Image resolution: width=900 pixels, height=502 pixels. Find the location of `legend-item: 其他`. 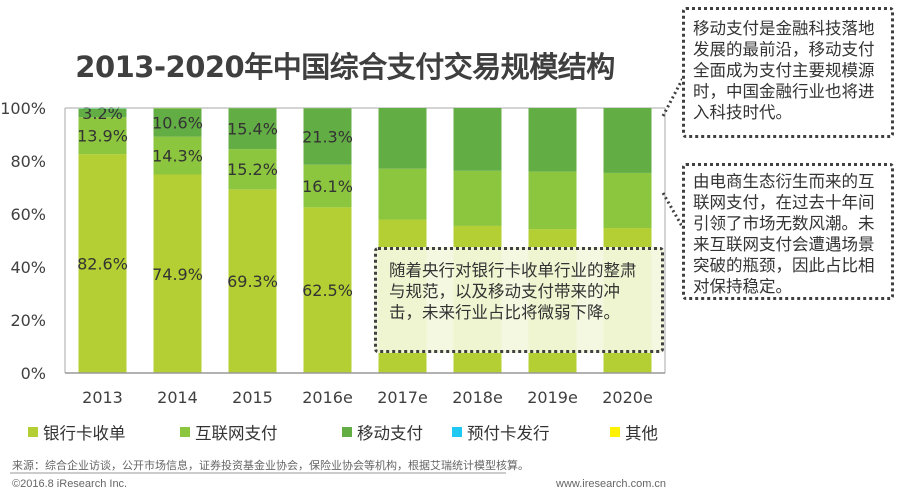

legend-item: 其他 is located at coordinates (634, 432).